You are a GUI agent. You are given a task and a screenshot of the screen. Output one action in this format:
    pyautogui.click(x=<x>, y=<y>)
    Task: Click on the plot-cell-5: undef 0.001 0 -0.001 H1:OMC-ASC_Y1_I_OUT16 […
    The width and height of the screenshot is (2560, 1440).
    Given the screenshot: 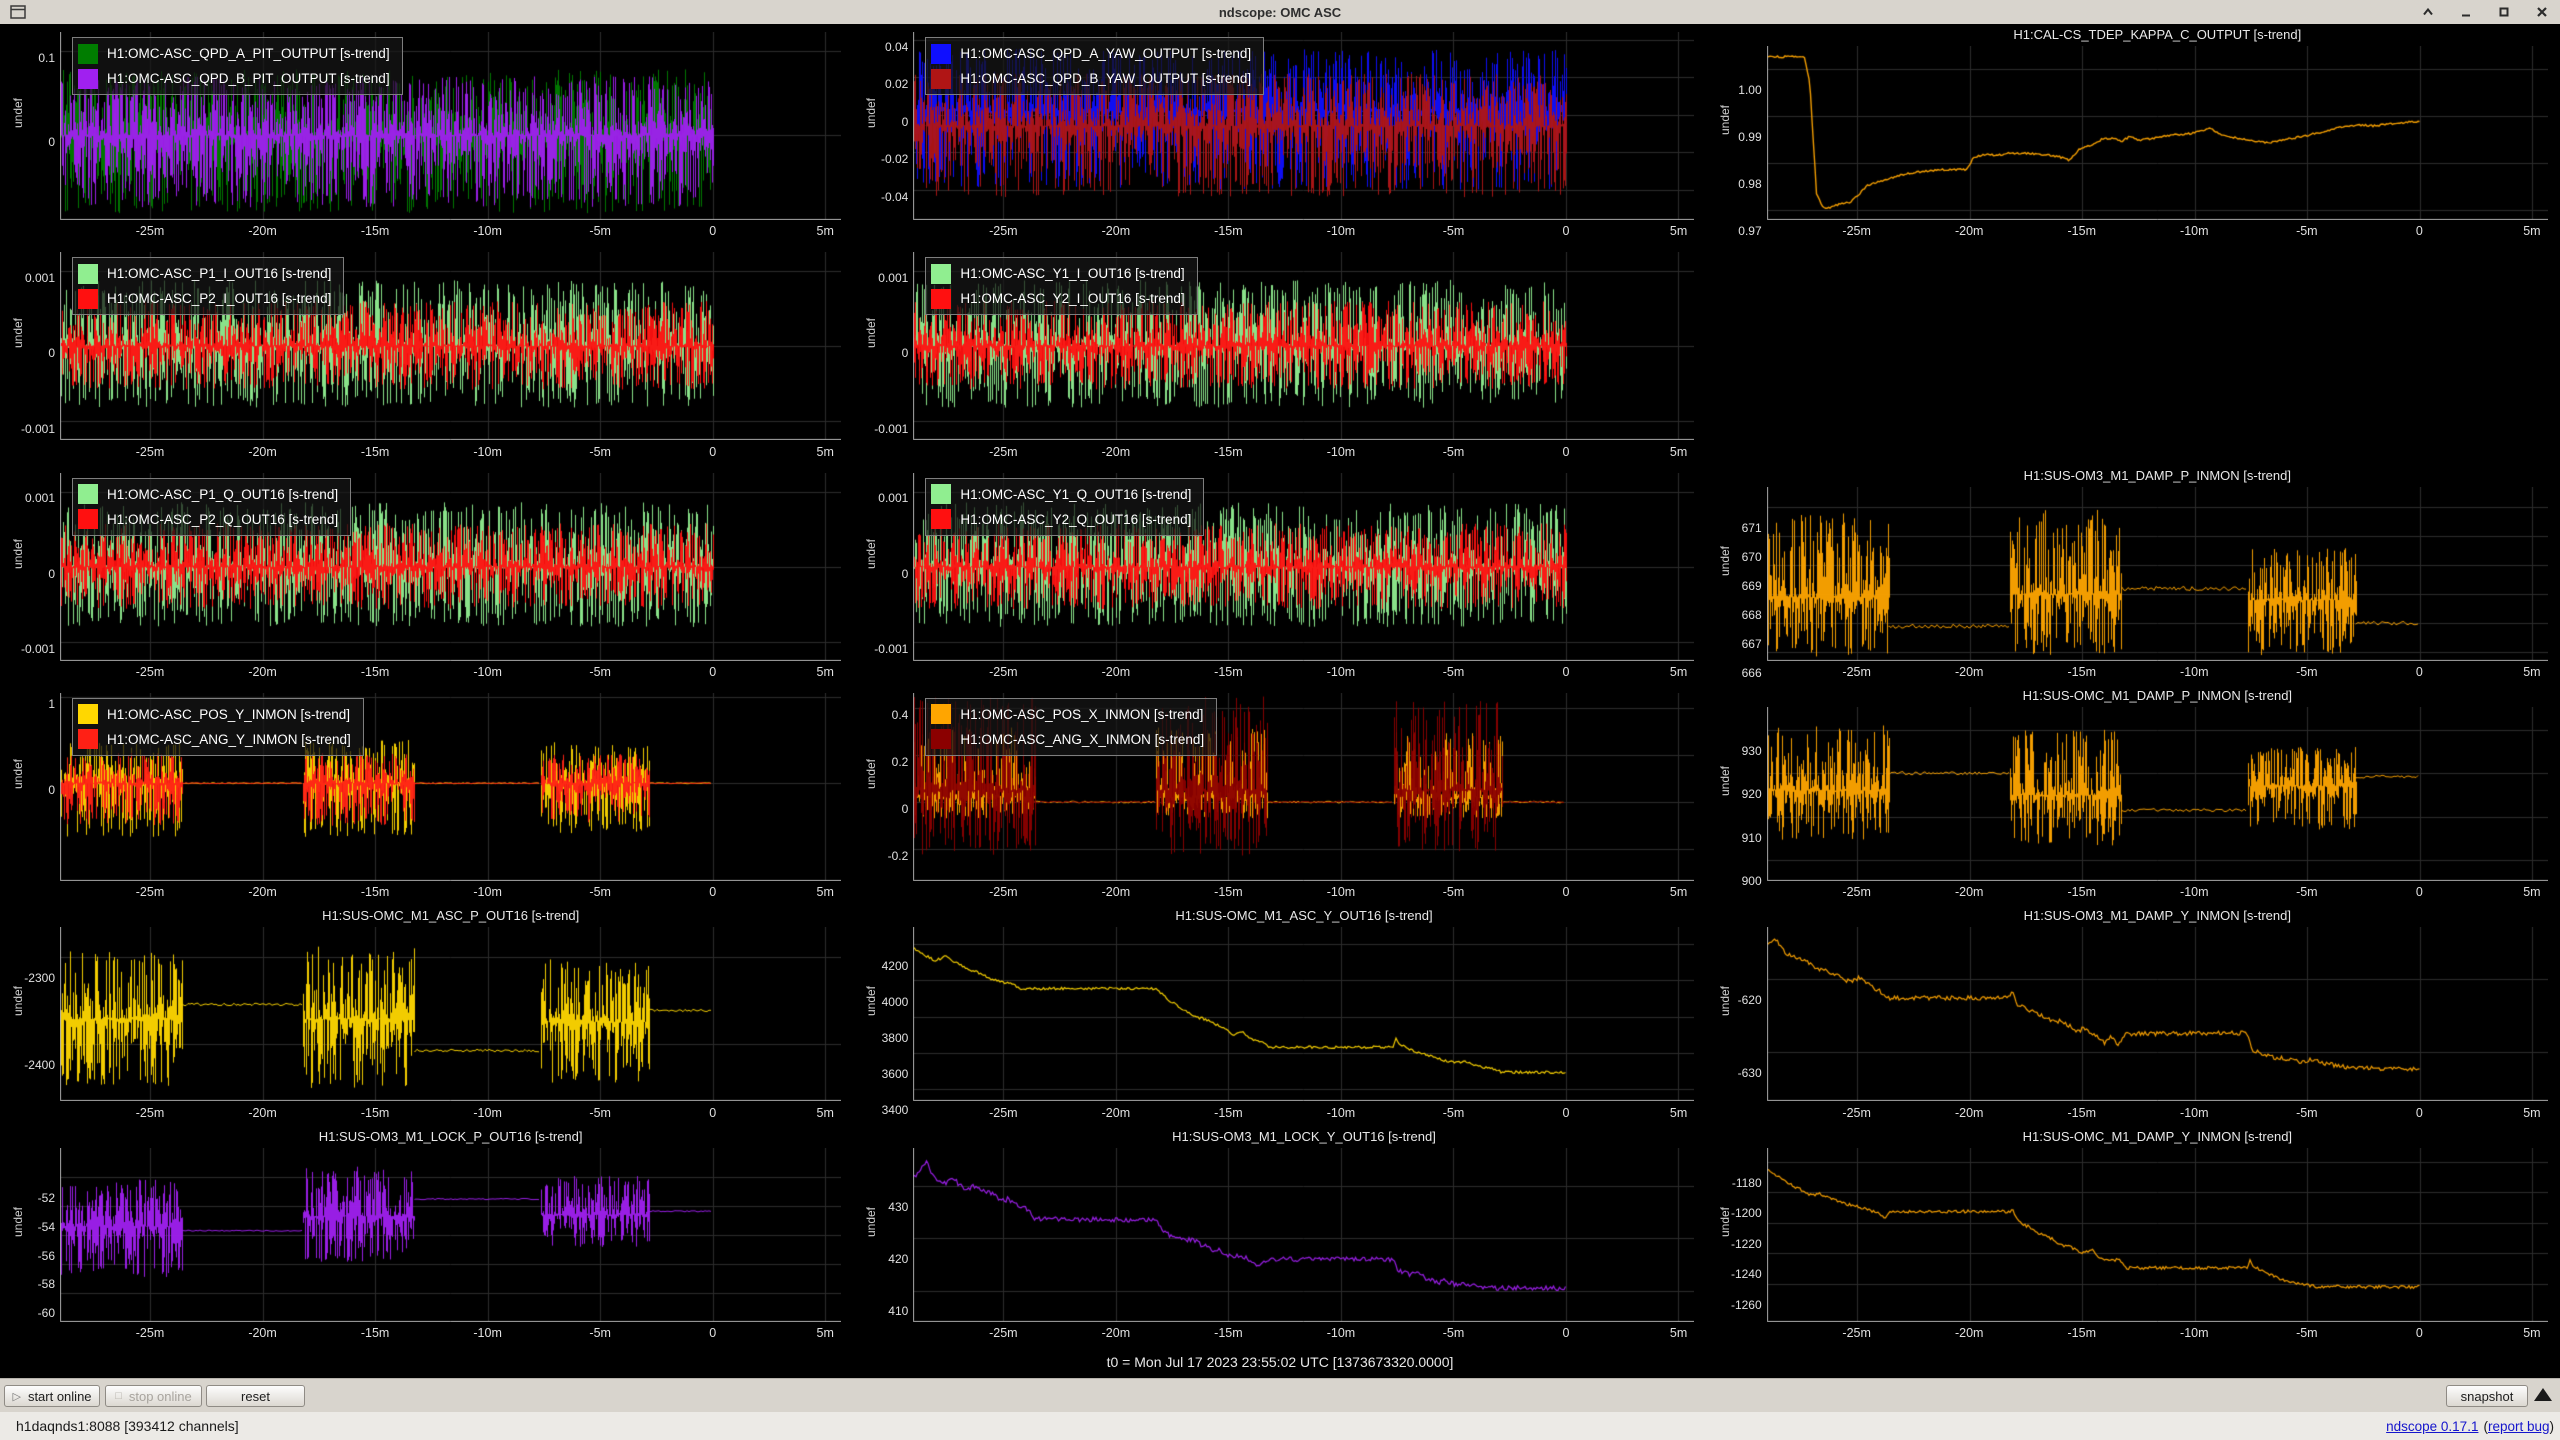 What is the action you would take?
    pyautogui.click(x=1280, y=354)
    